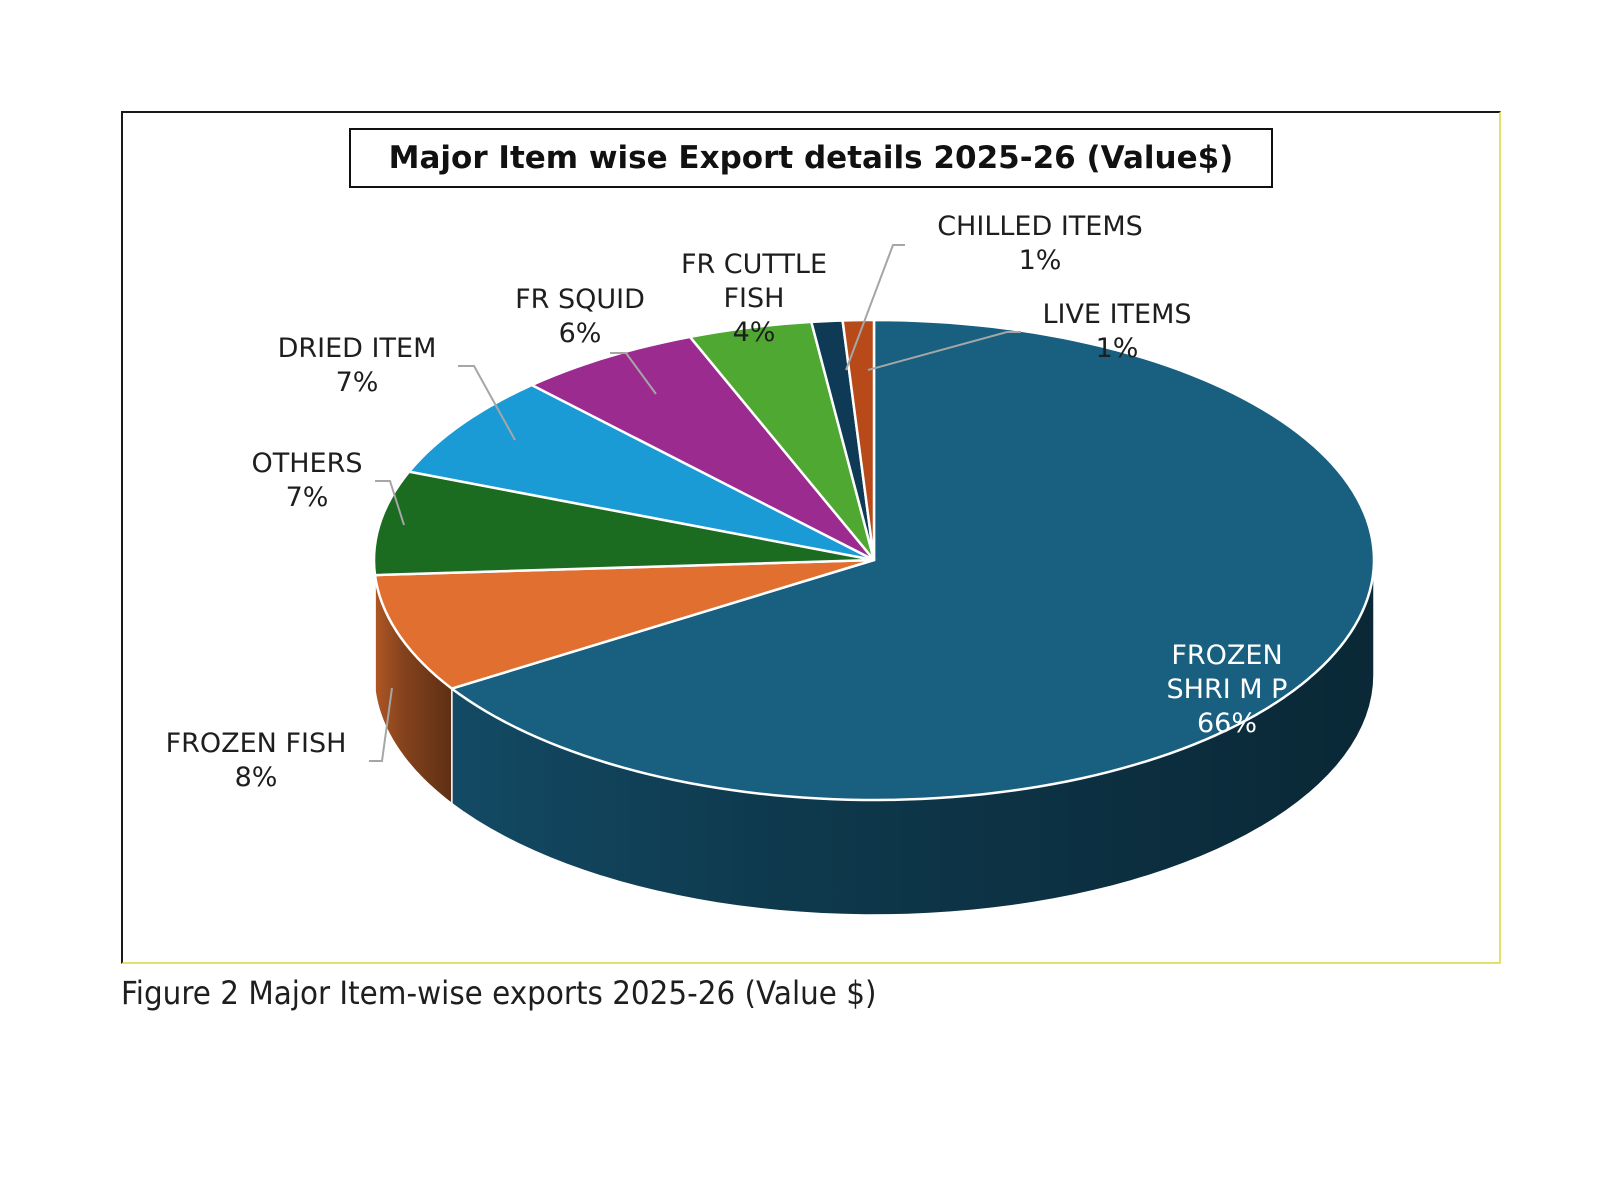 The width and height of the screenshot is (1600, 1200). I want to click on leader-line-fr-squid, so click(633, 373).